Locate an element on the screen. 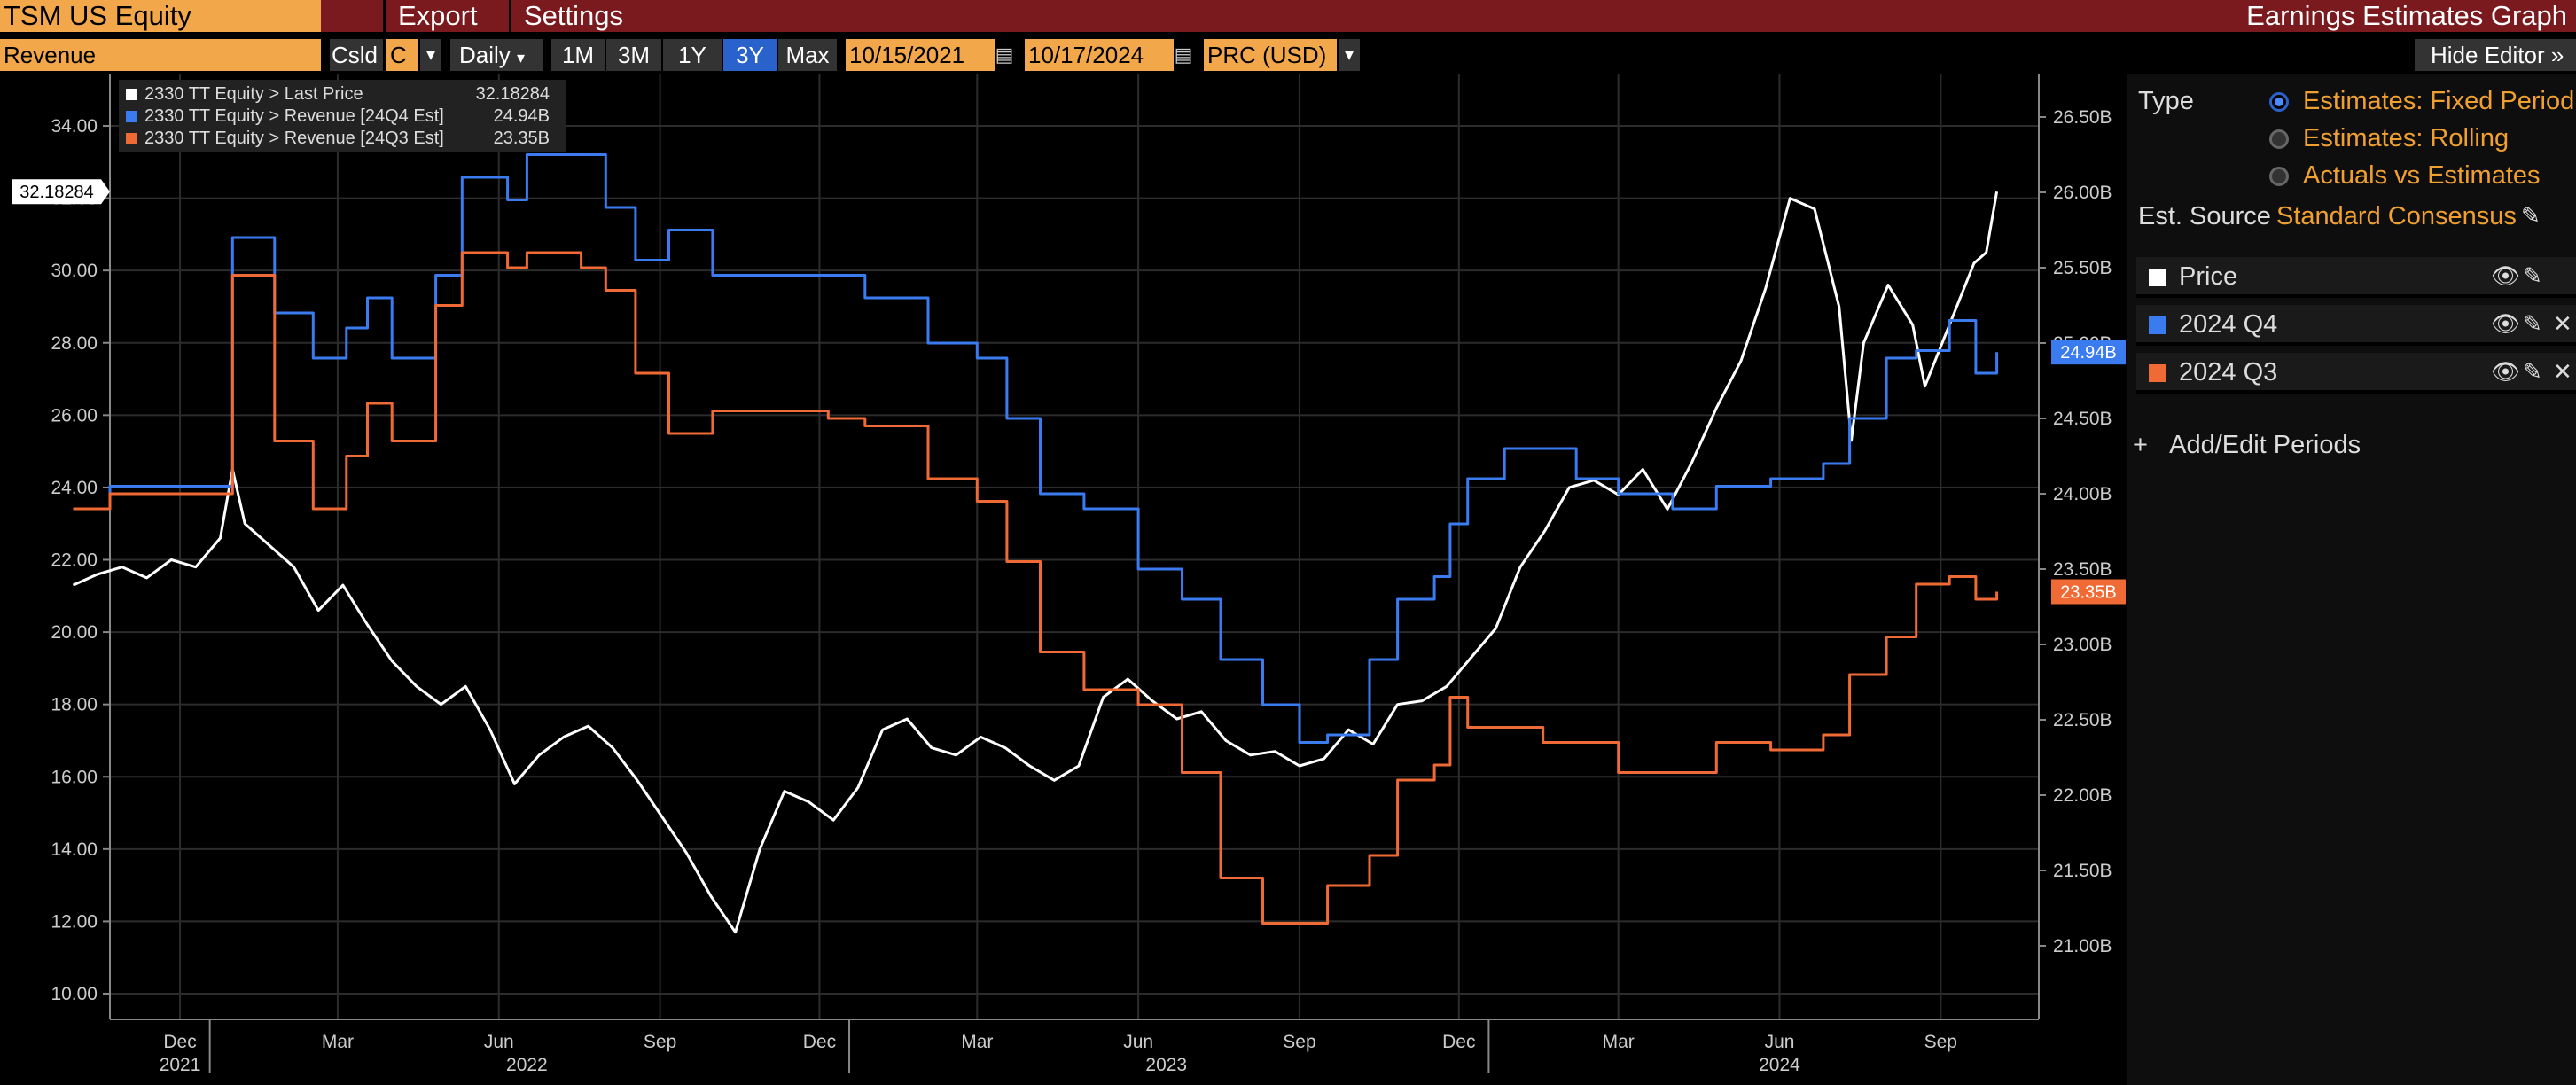  range-3m-button: 3M is located at coordinates (633, 55).